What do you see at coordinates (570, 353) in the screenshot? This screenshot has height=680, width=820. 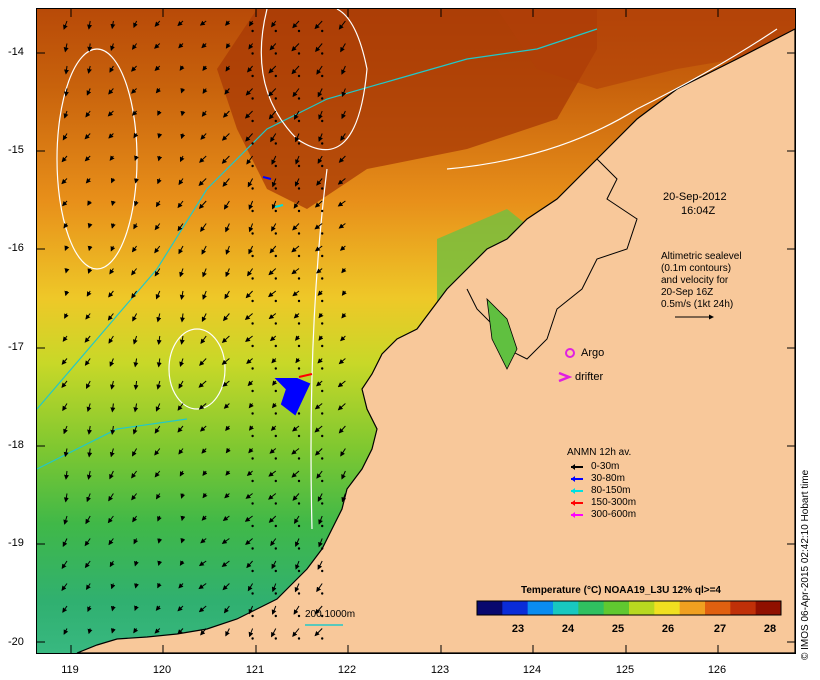 I see `argo-marker` at bounding box center [570, 353].